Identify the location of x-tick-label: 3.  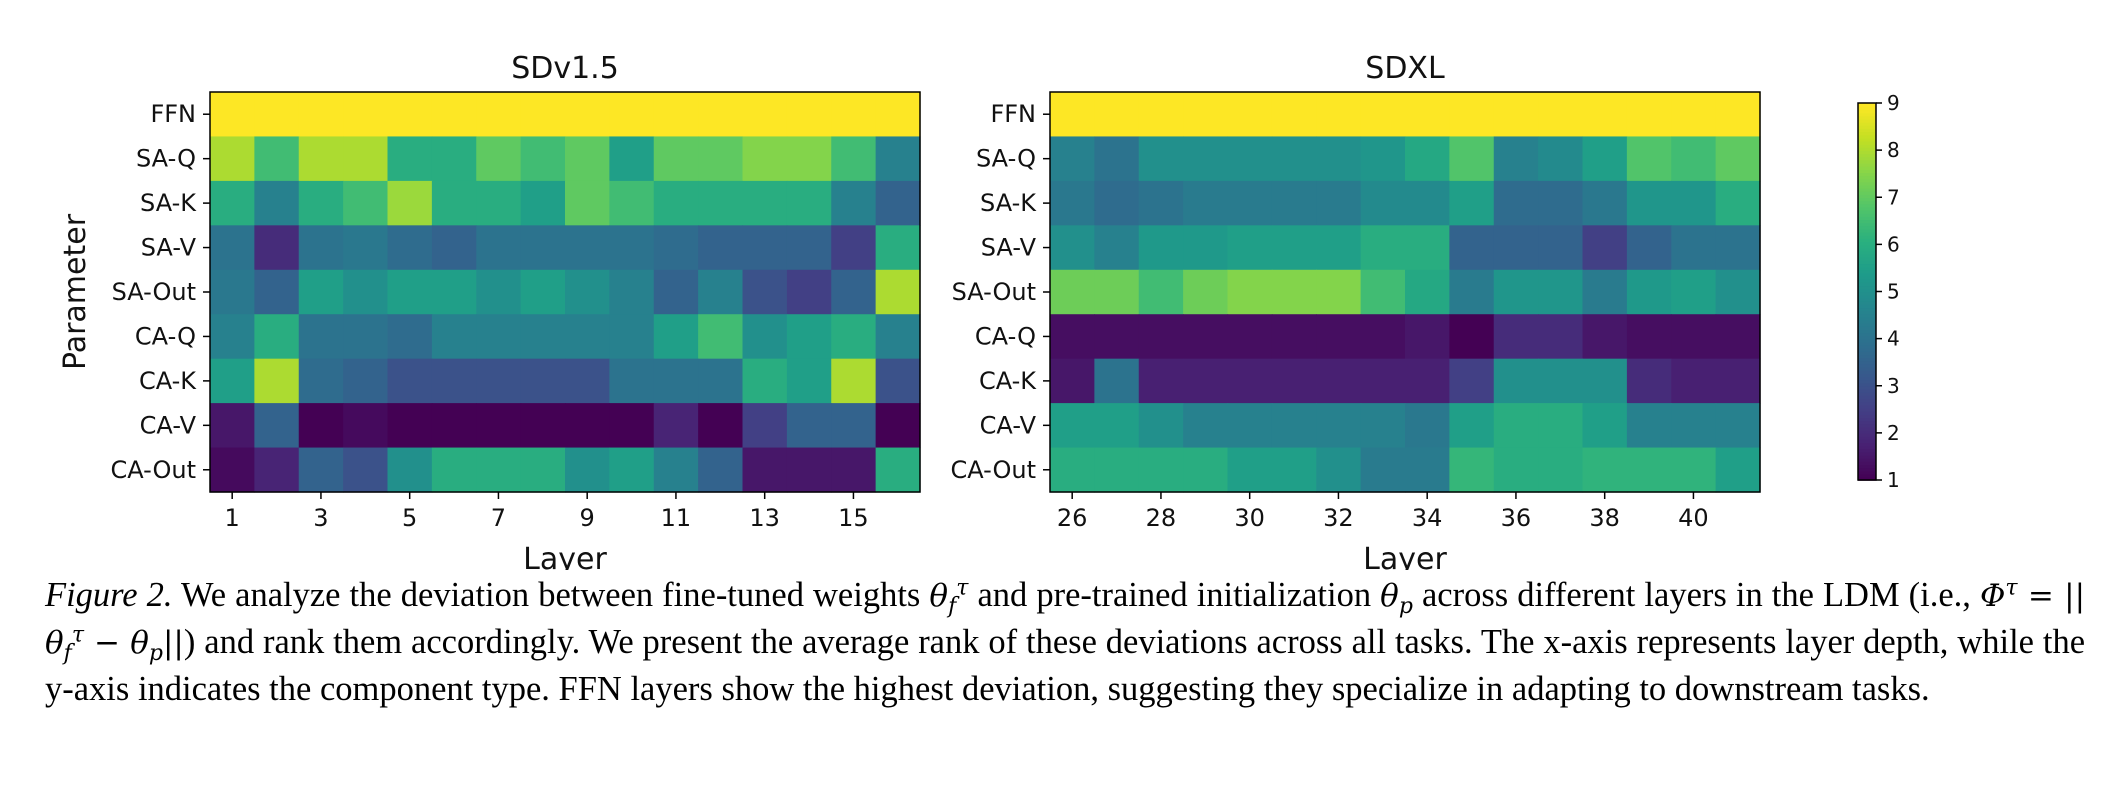
(320, 518).